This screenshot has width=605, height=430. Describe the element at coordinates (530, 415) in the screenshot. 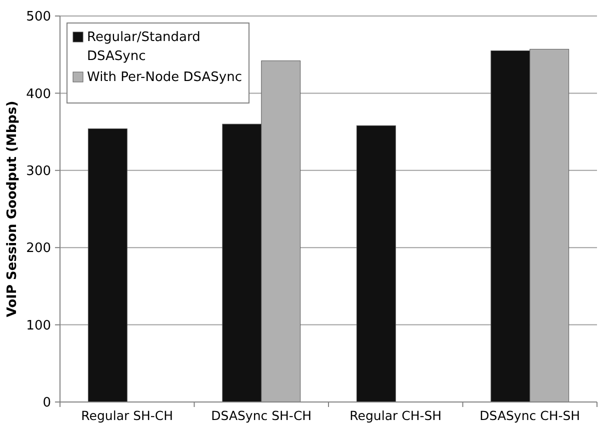

I see `x-tick-label: DSASync CH-SH` at that location.